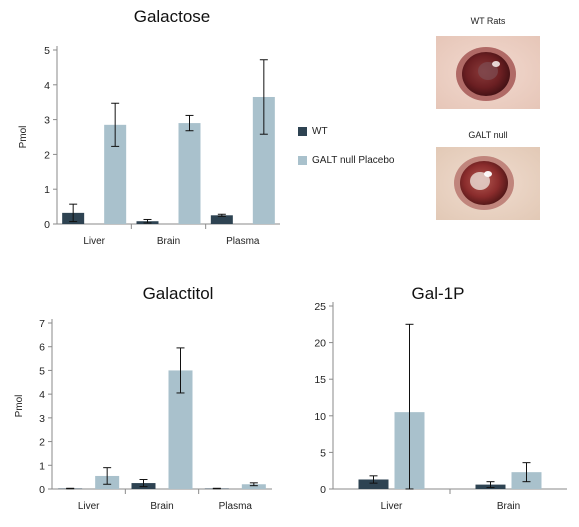 This screenshot has height=527, width=579. Describe the element at coordinates (346, 146) in the screenshot. I see `legend: WT GALT null Placebo` at that location.